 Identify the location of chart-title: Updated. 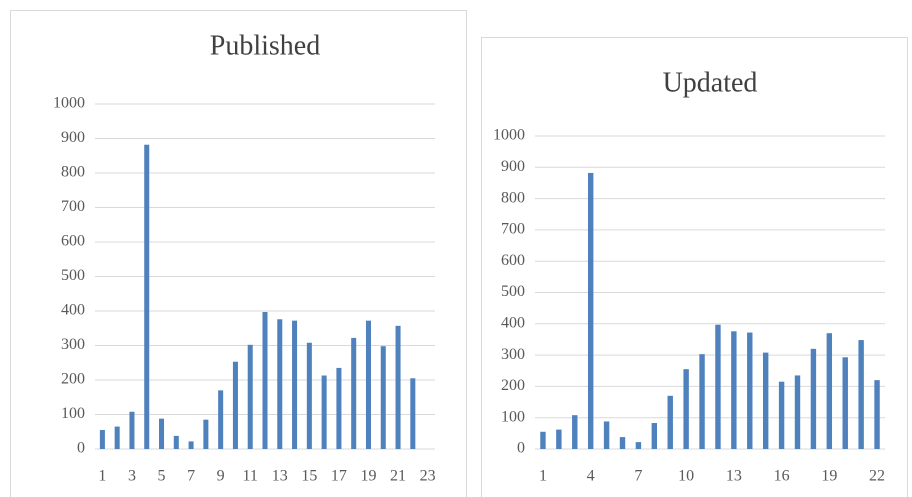
(710, 82).